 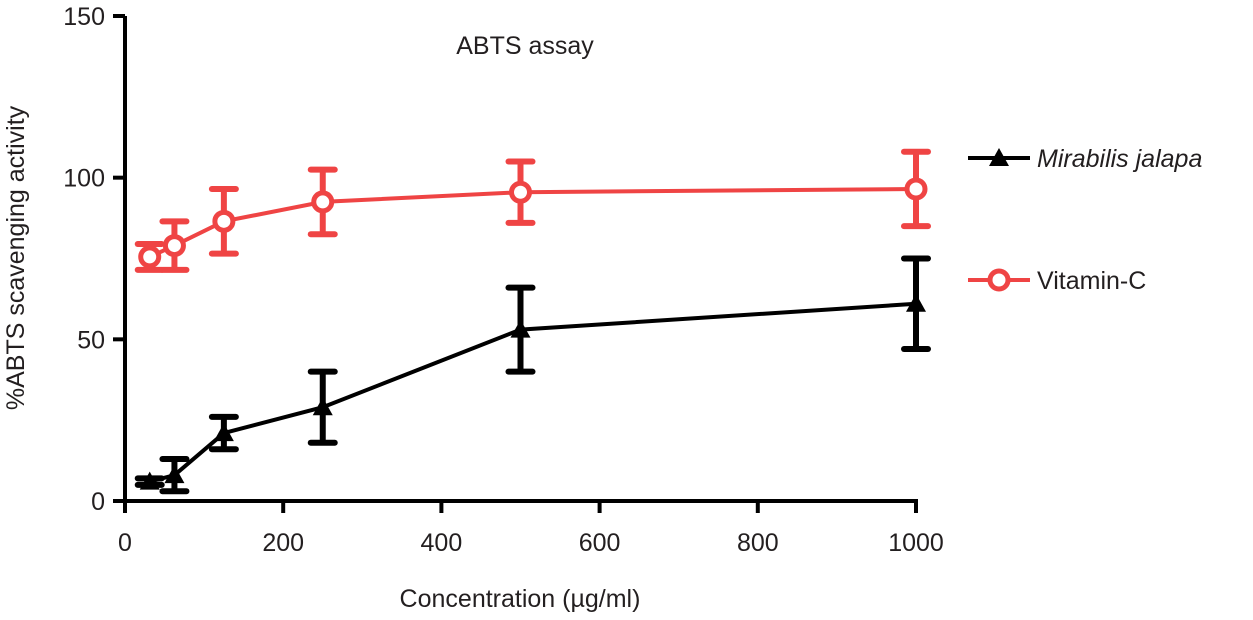 I want to click on series-vitamin-c, so click(x=532, y=210).